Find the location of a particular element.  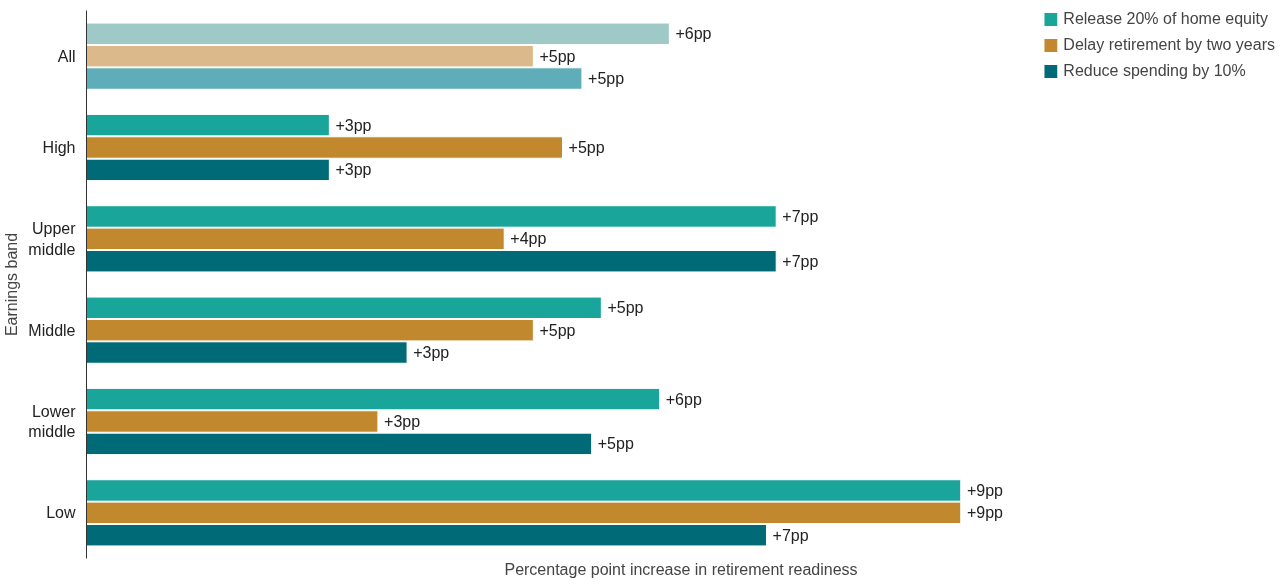

x-axis-title: Percentage point increase in retirement readiness is located at coordinates (681, 569).